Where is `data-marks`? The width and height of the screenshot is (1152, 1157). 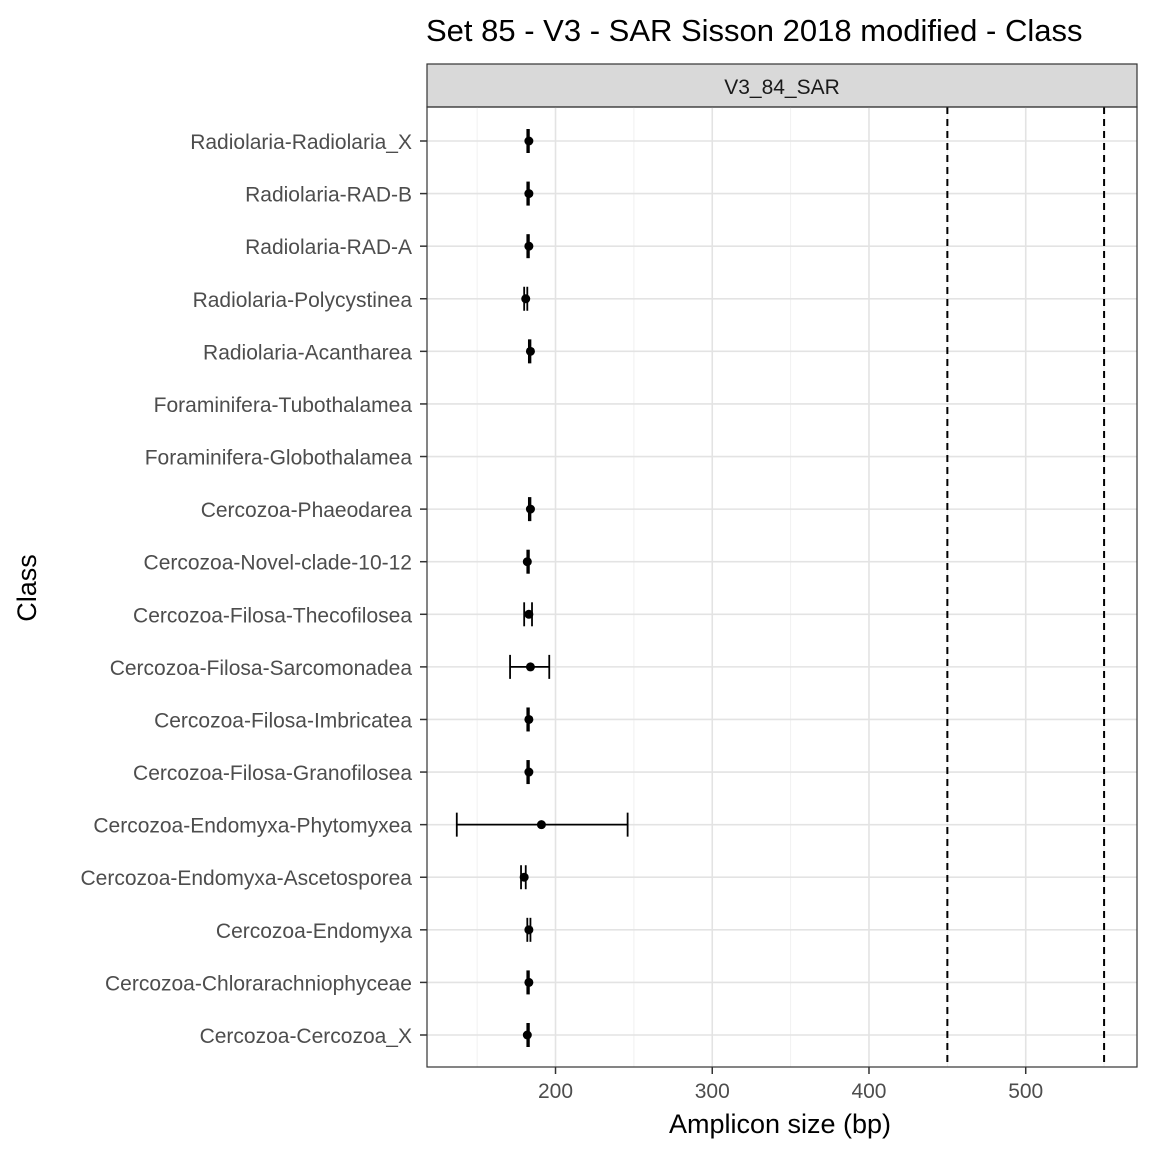
data-marks is located at coordinates (542, 588).